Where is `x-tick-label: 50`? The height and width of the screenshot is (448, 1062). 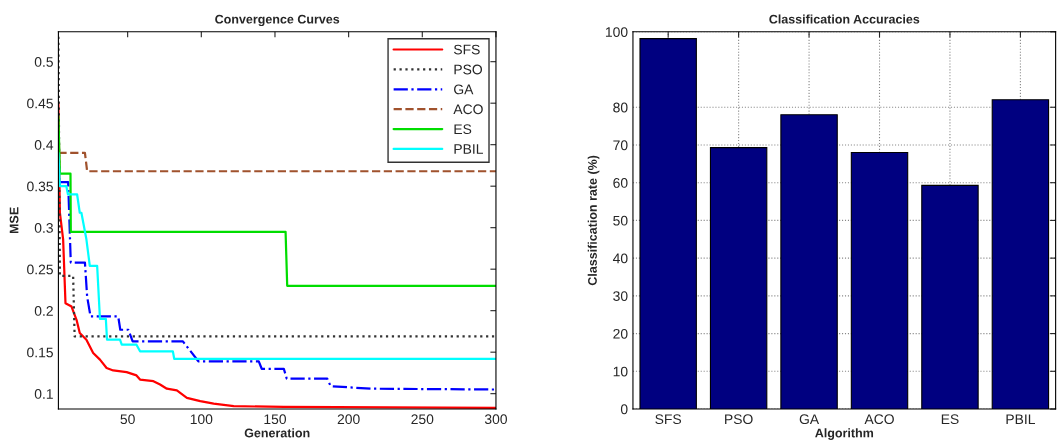
x-tick-label: 50 is located at coordinates (127, 419).